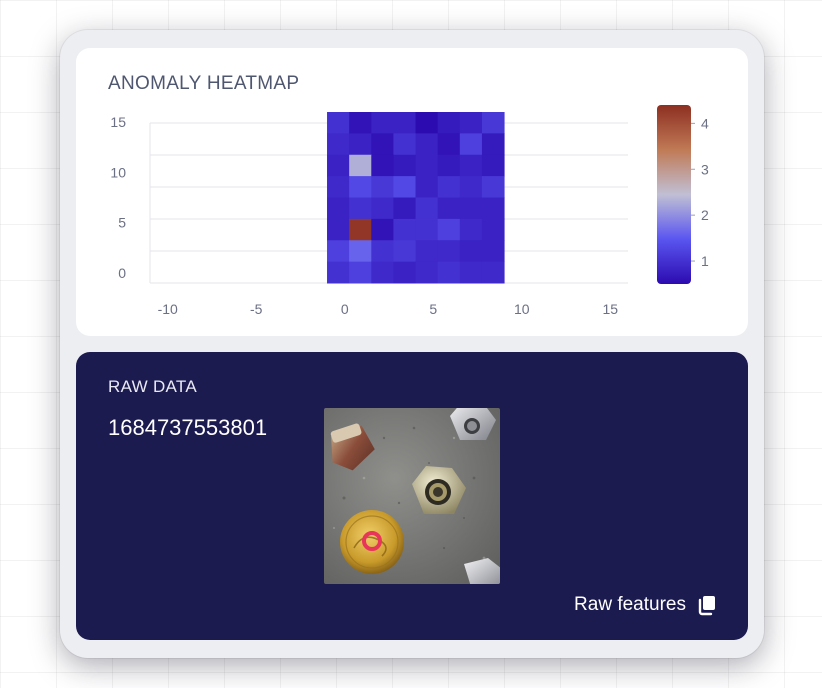  What do you see at coordinates (611, 309) in the screenshot?
I see `x-tick-label: 15` at bounding box center [611, 309].